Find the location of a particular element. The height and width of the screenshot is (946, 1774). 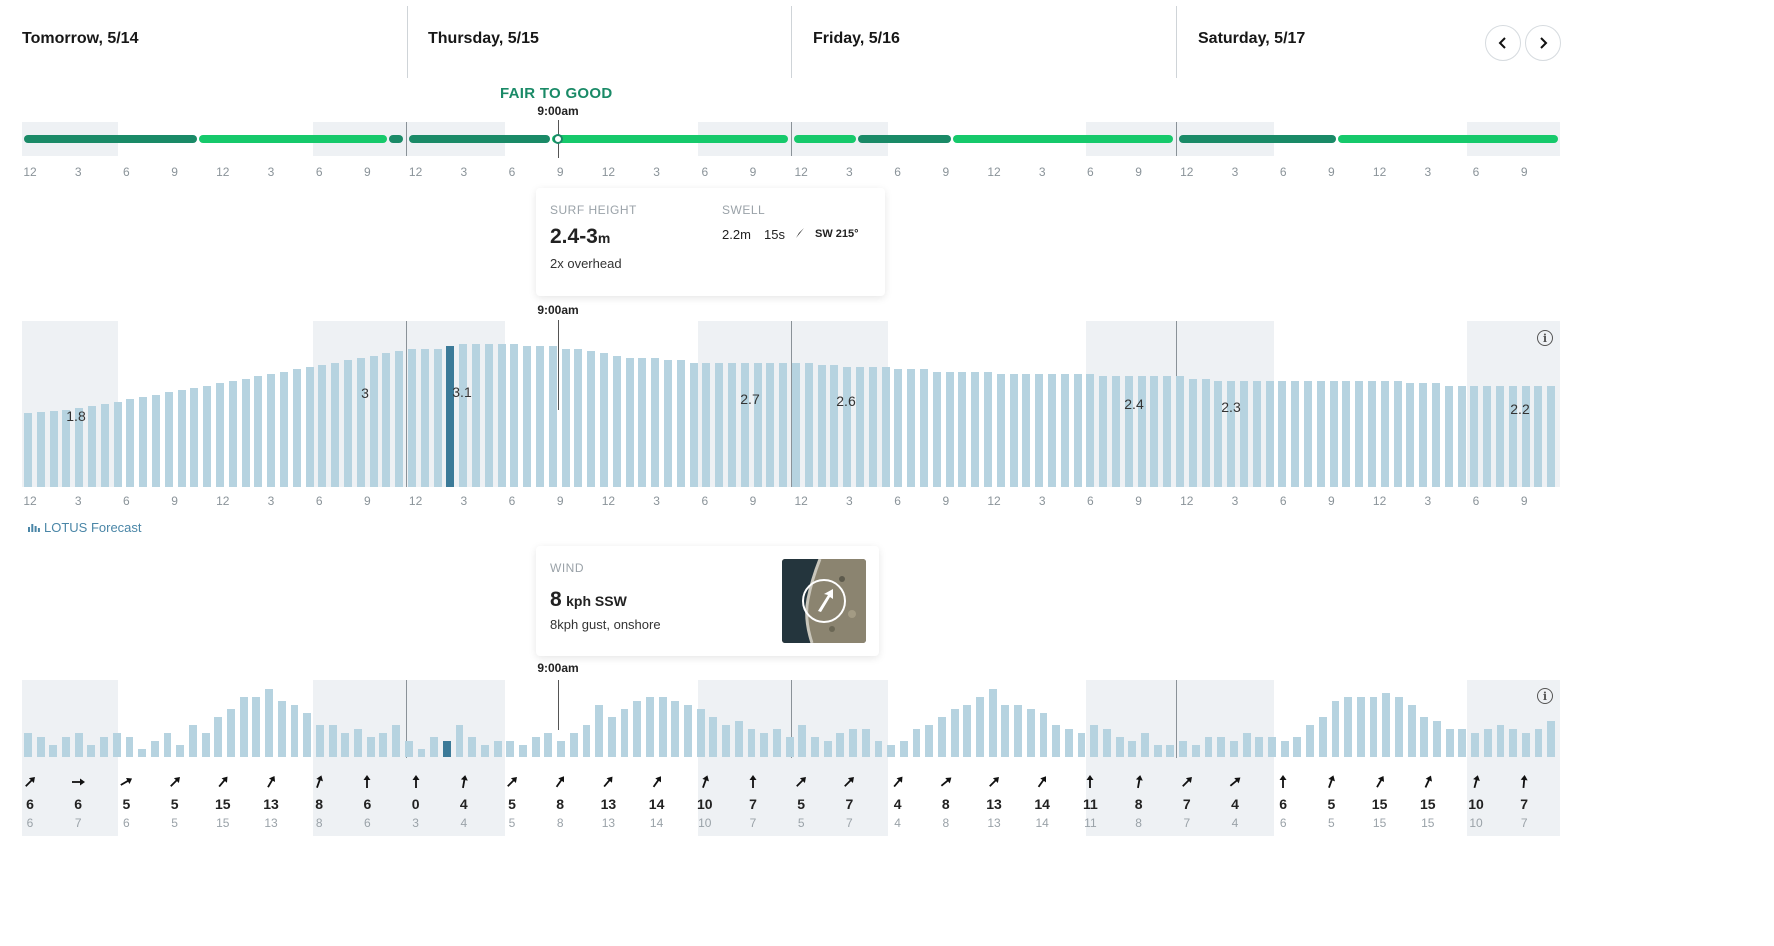

wind-direction-map is located at coordinates (824, 601).